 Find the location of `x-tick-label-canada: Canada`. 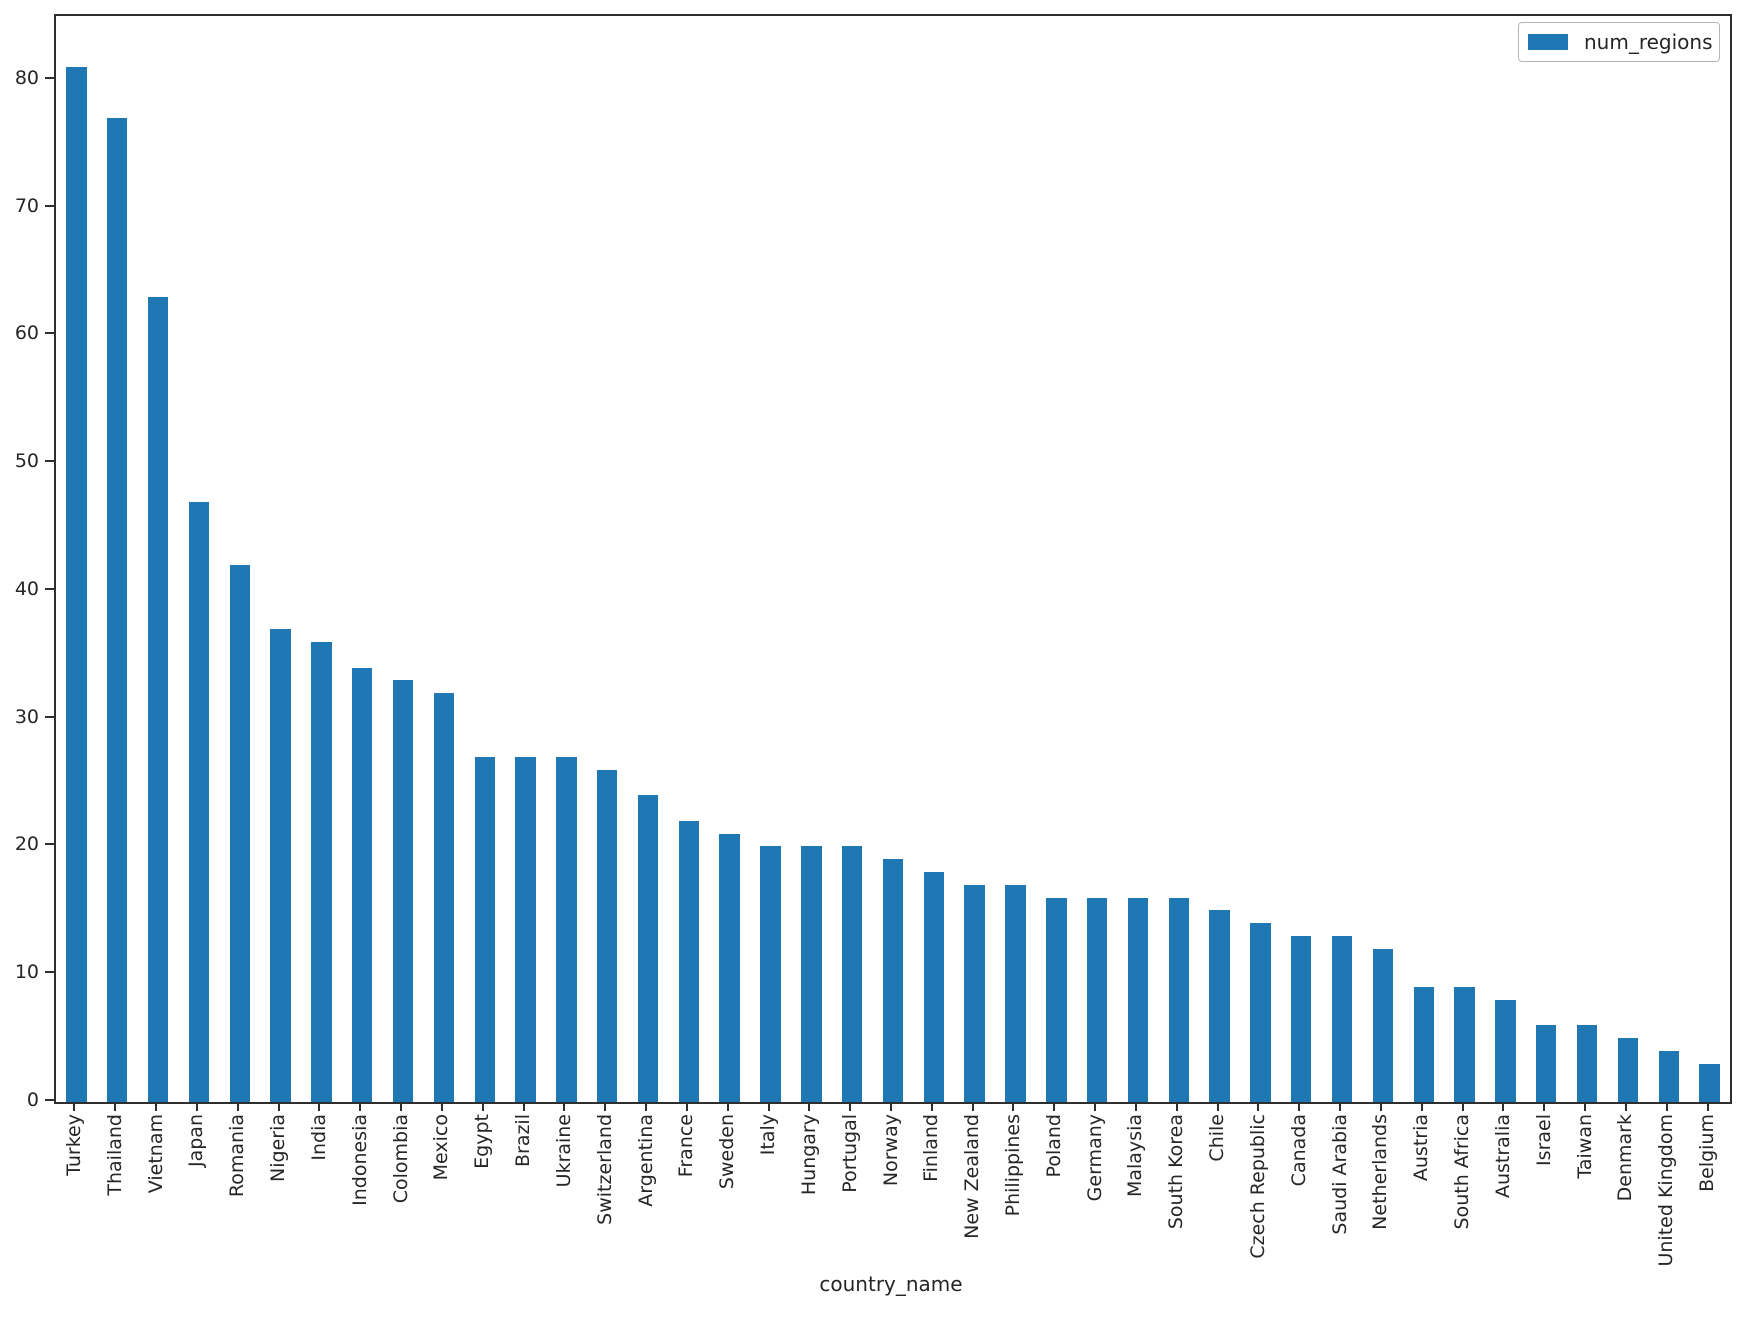

x-tick-label-canada: Canada is located at coordinates (1298, 1150).